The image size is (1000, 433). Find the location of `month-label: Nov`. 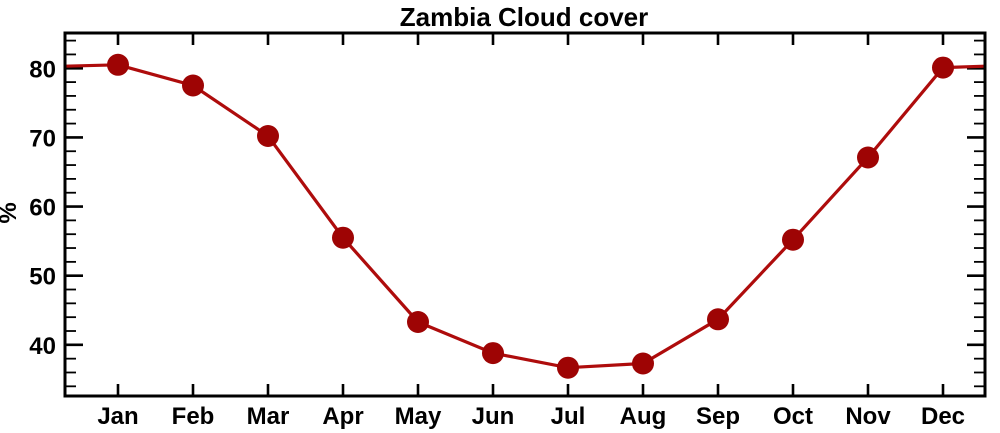

month-label: Nov is located at coordinates (868, 416).